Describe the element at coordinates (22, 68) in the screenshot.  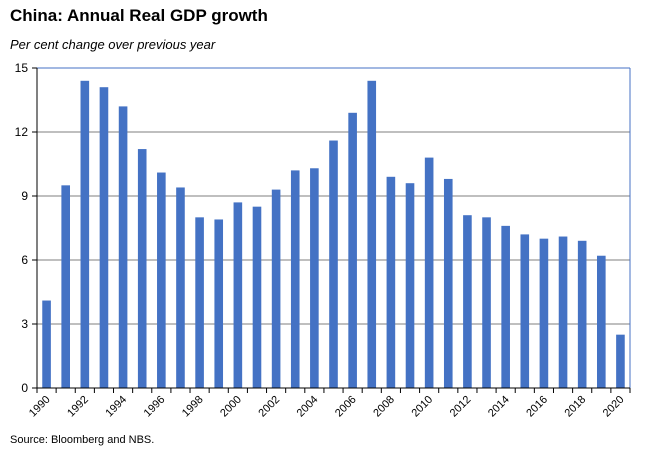
I see `y-tick-label: 15` at that location.